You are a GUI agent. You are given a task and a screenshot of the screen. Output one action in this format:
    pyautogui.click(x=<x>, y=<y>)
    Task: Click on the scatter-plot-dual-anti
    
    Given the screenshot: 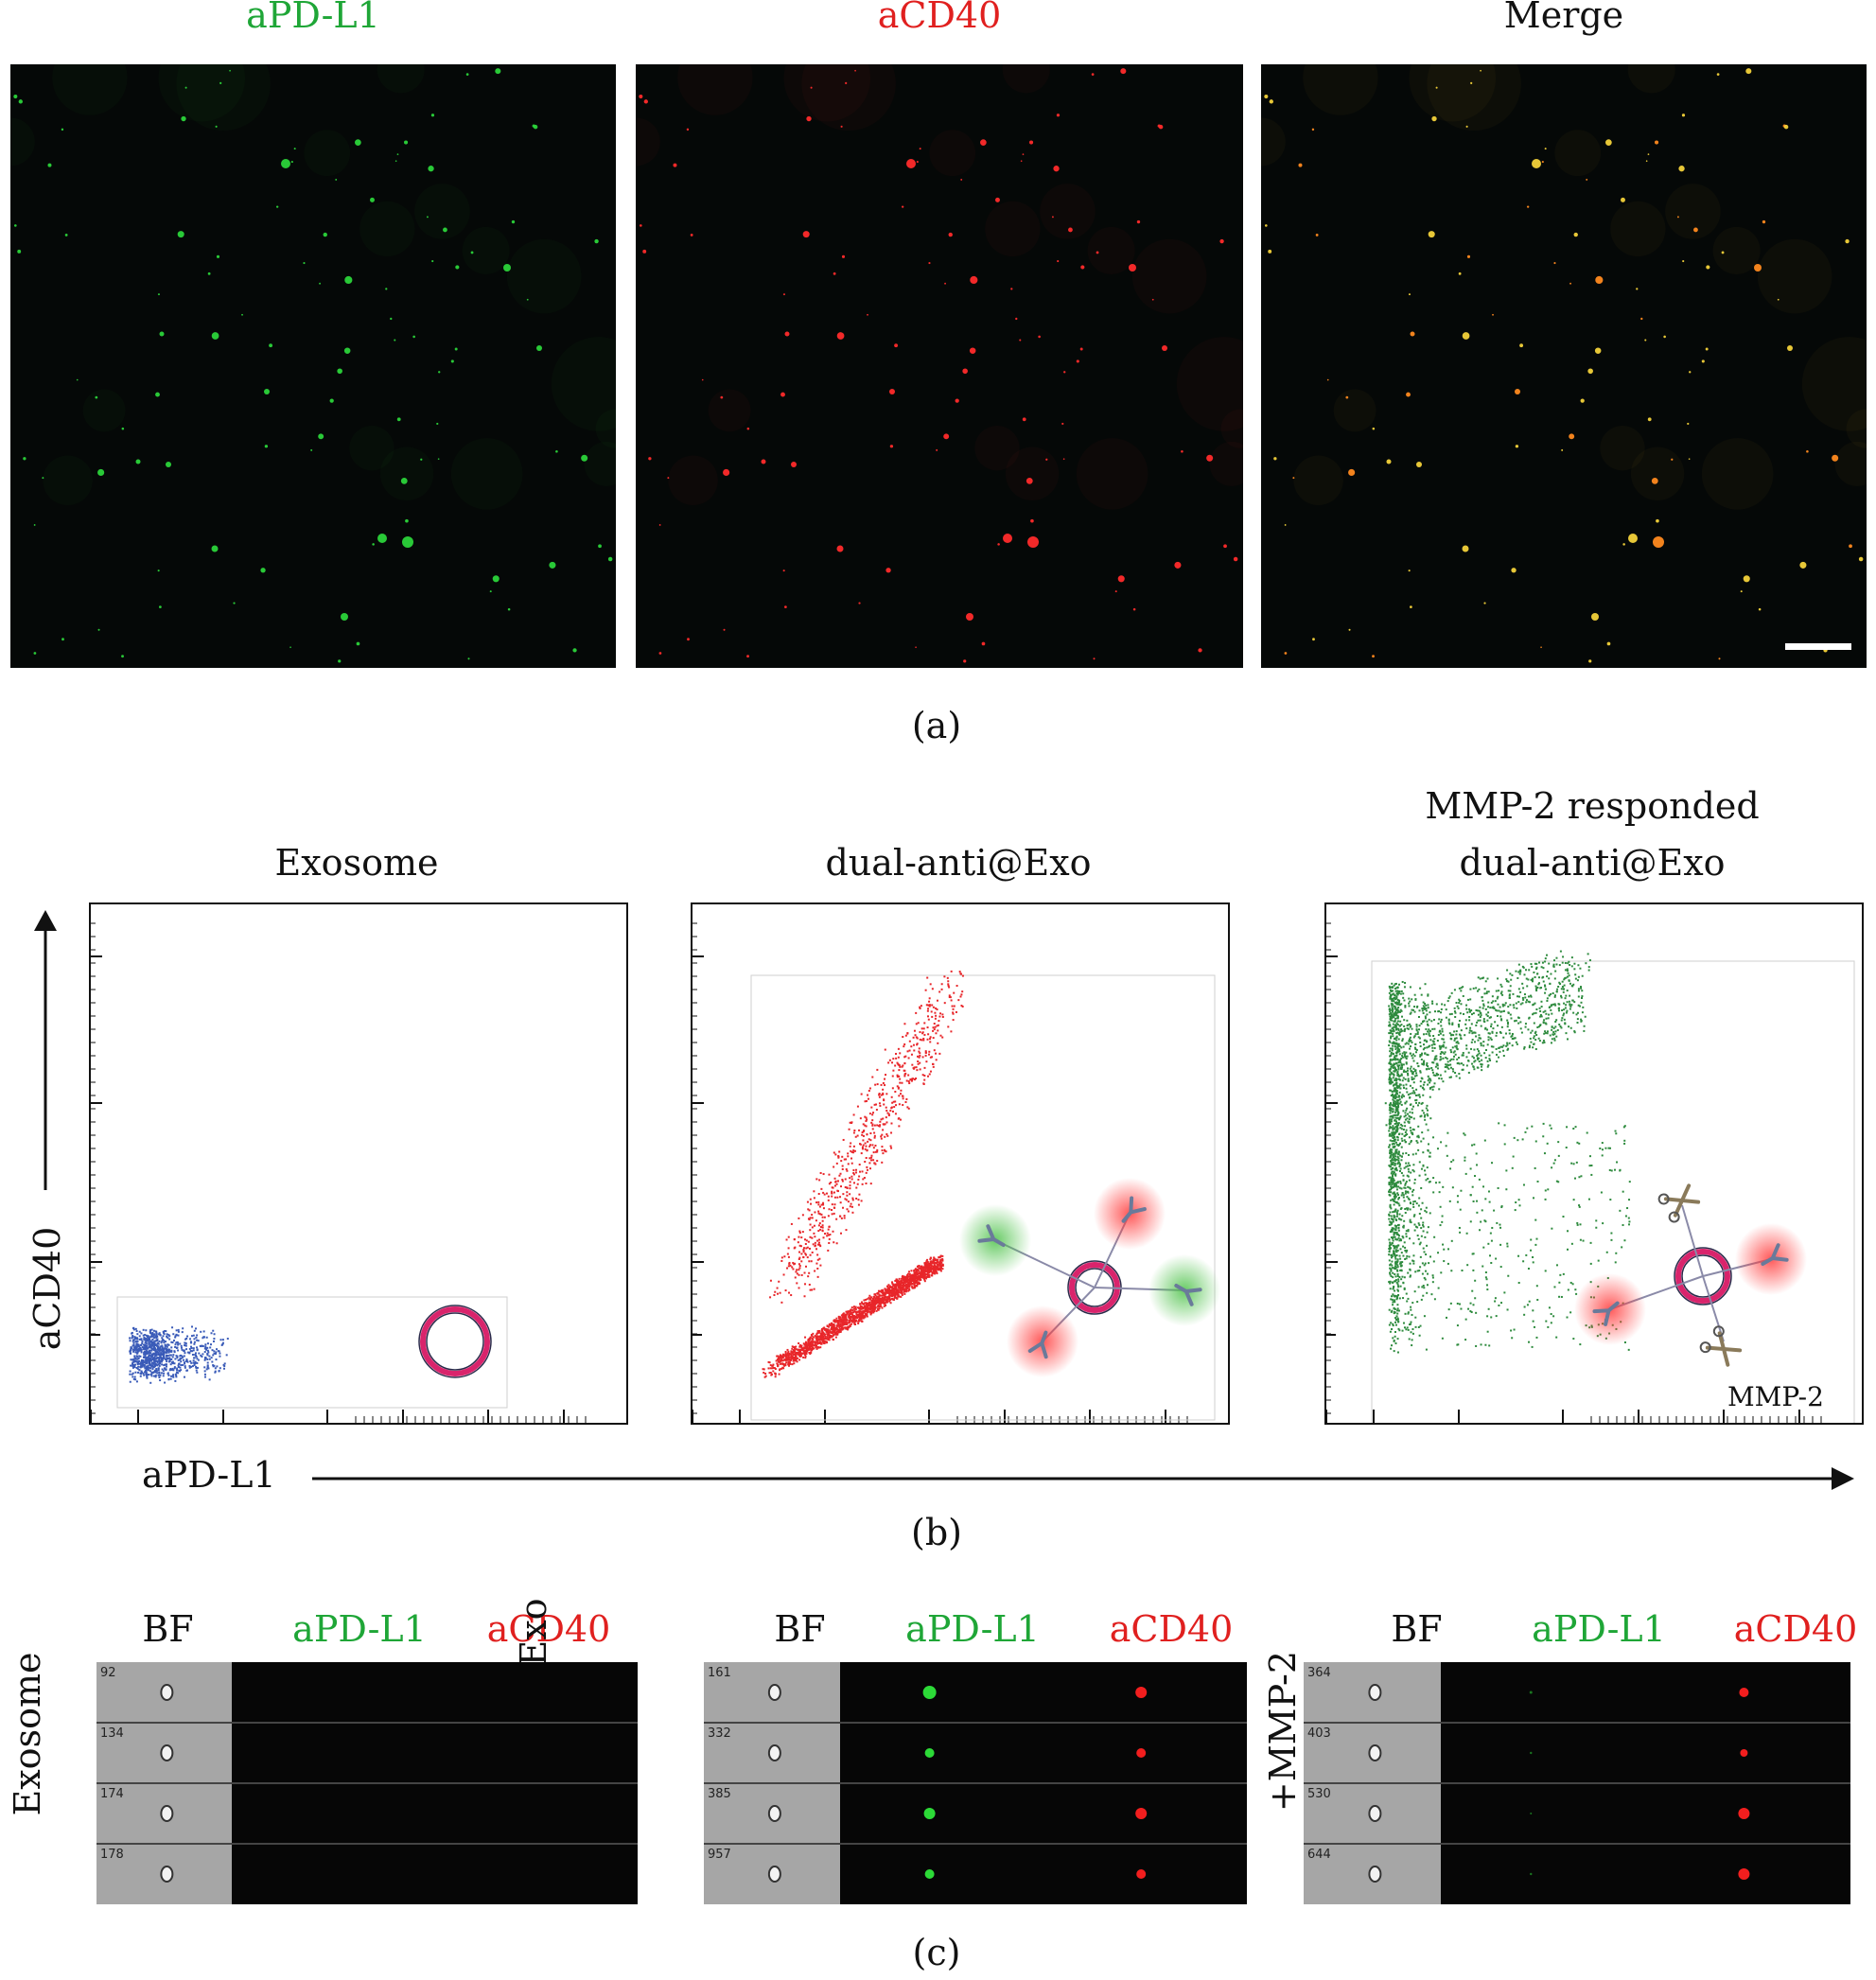 What is the action you would take?
    pyautogui.click(x=960, y=1163)
    